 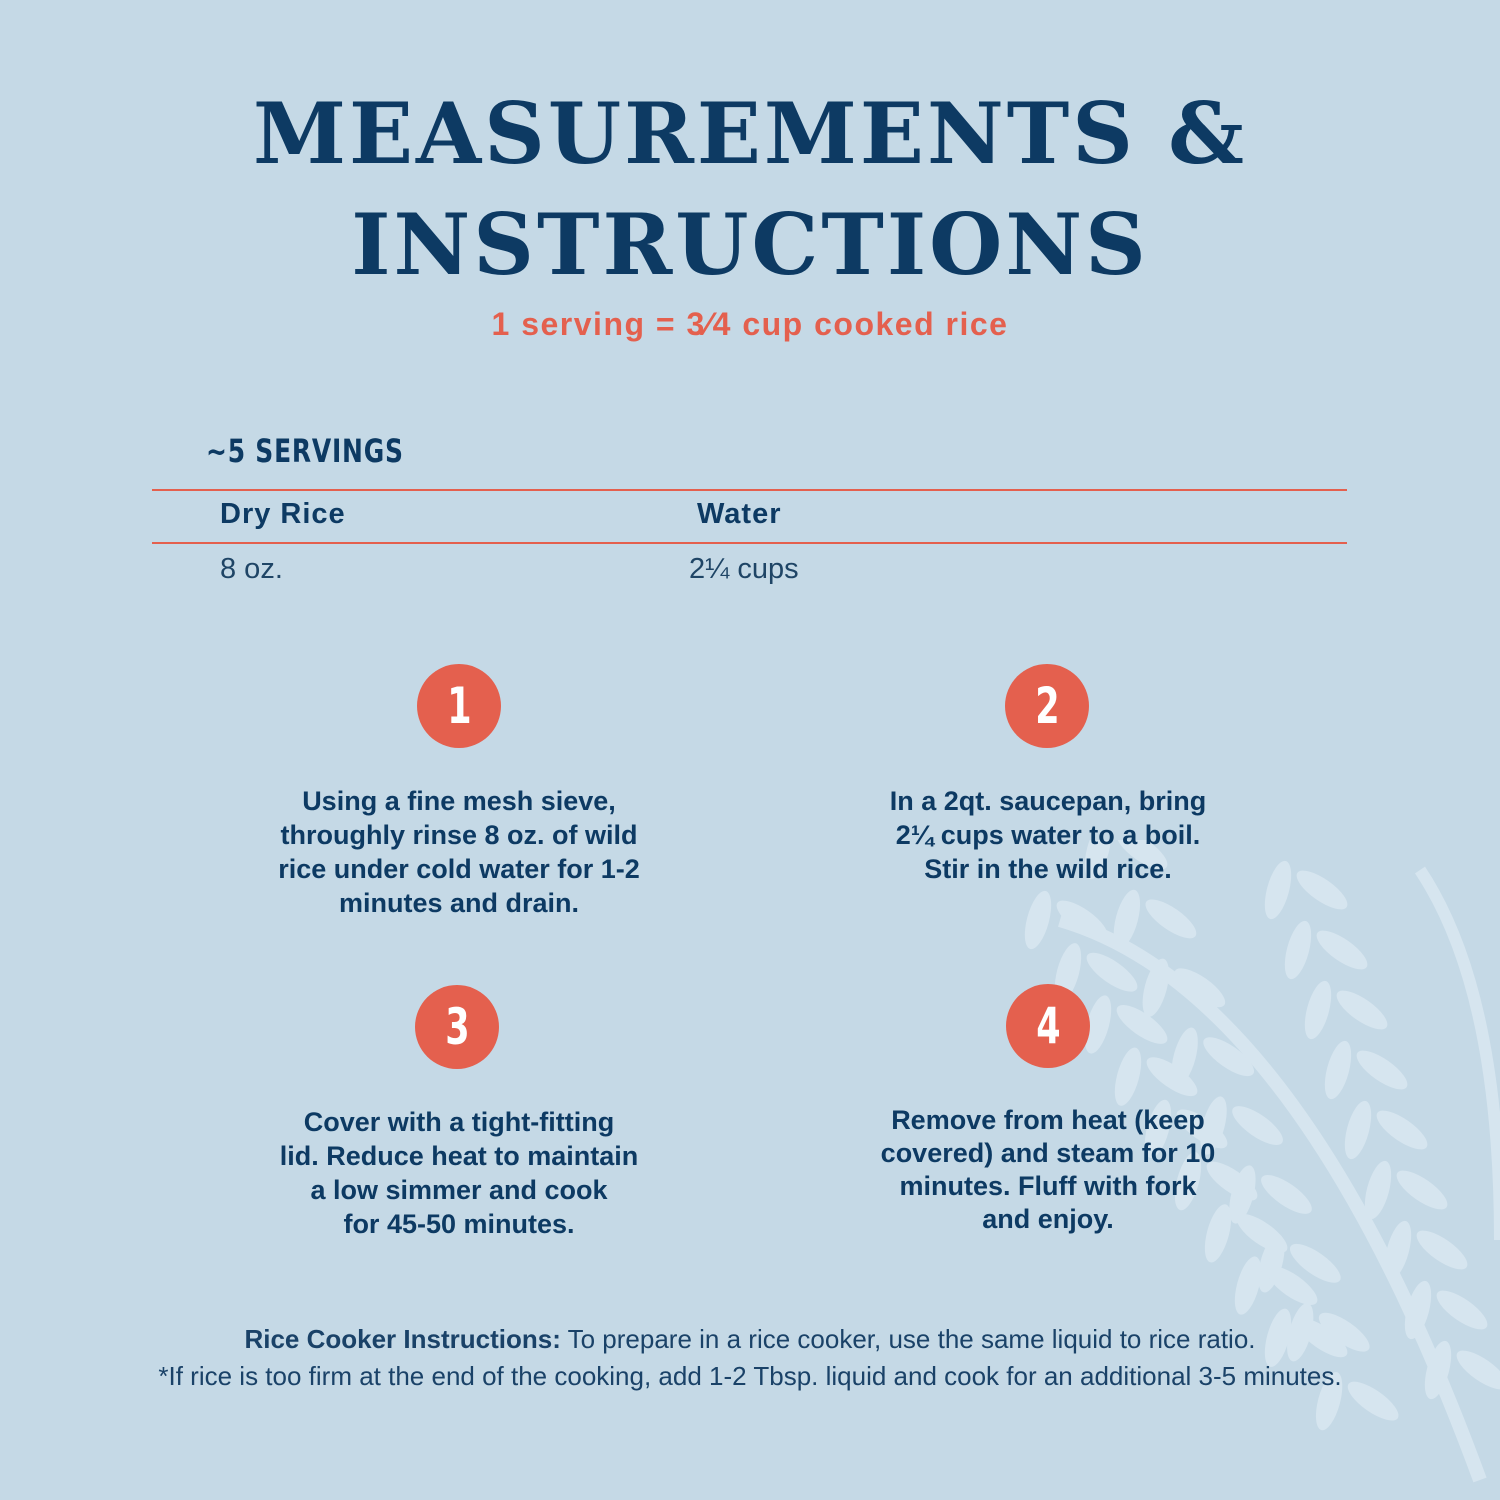 What do you see at coordinates (750, 324) in the screenshot?
I see `serving-size-subtitle: 1 serving = 3⁄4 cup cooked rice` at bounding box center [750, 324].